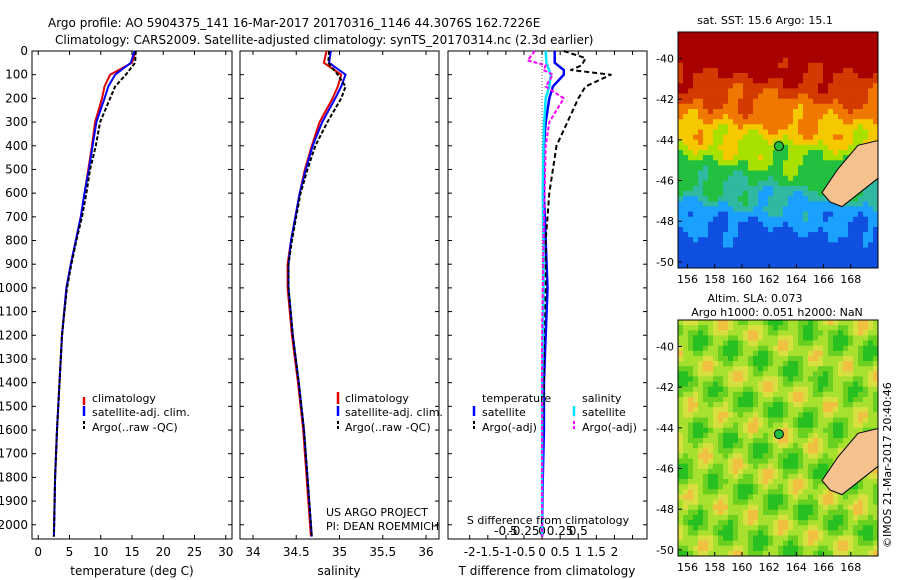  What do you see at coordinates (665, 509) in the screenshot?
I see `lat-tick-label: -48` at bounding box center [665, 509].